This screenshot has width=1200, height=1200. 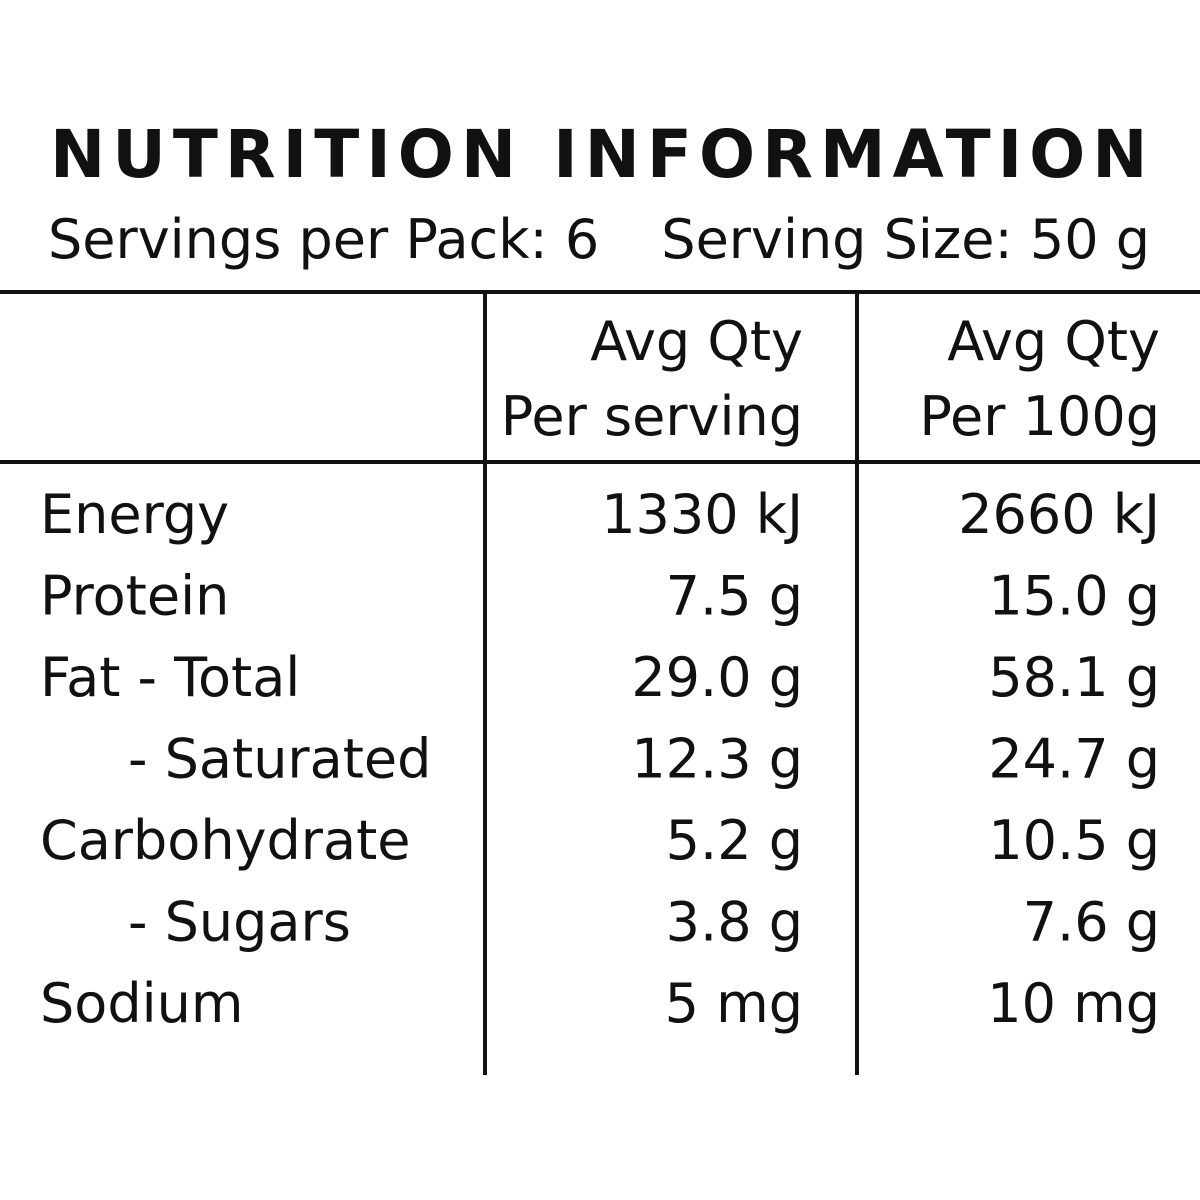 I want to click on row-label: Fat - Total, so click(x=170, y=677).